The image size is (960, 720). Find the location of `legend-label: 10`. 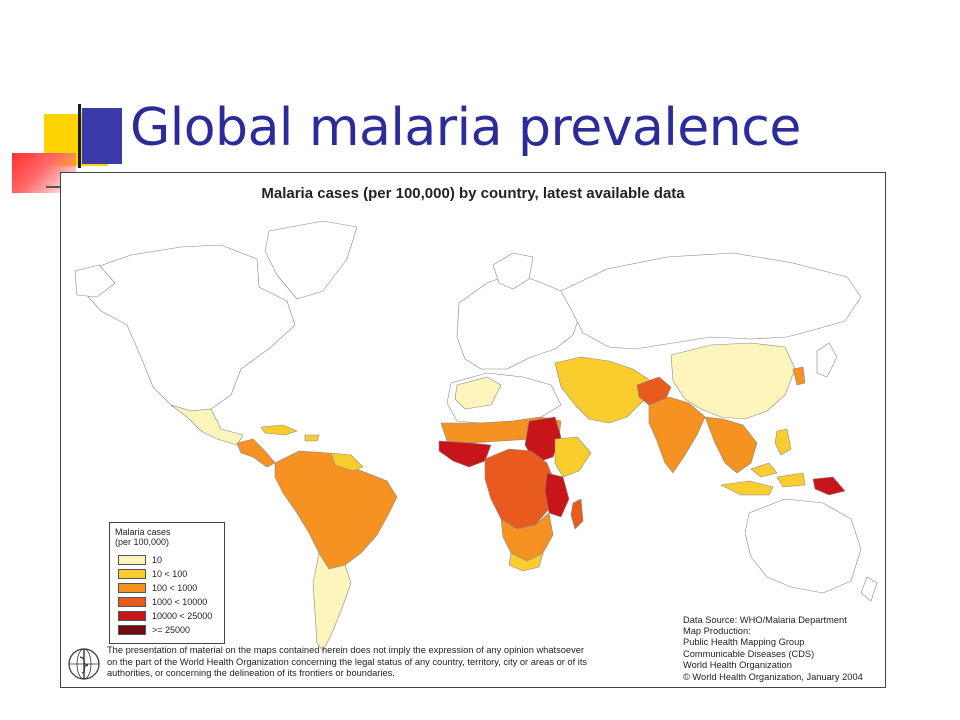

legend-label: 10 is located at coordinates (157, 560).